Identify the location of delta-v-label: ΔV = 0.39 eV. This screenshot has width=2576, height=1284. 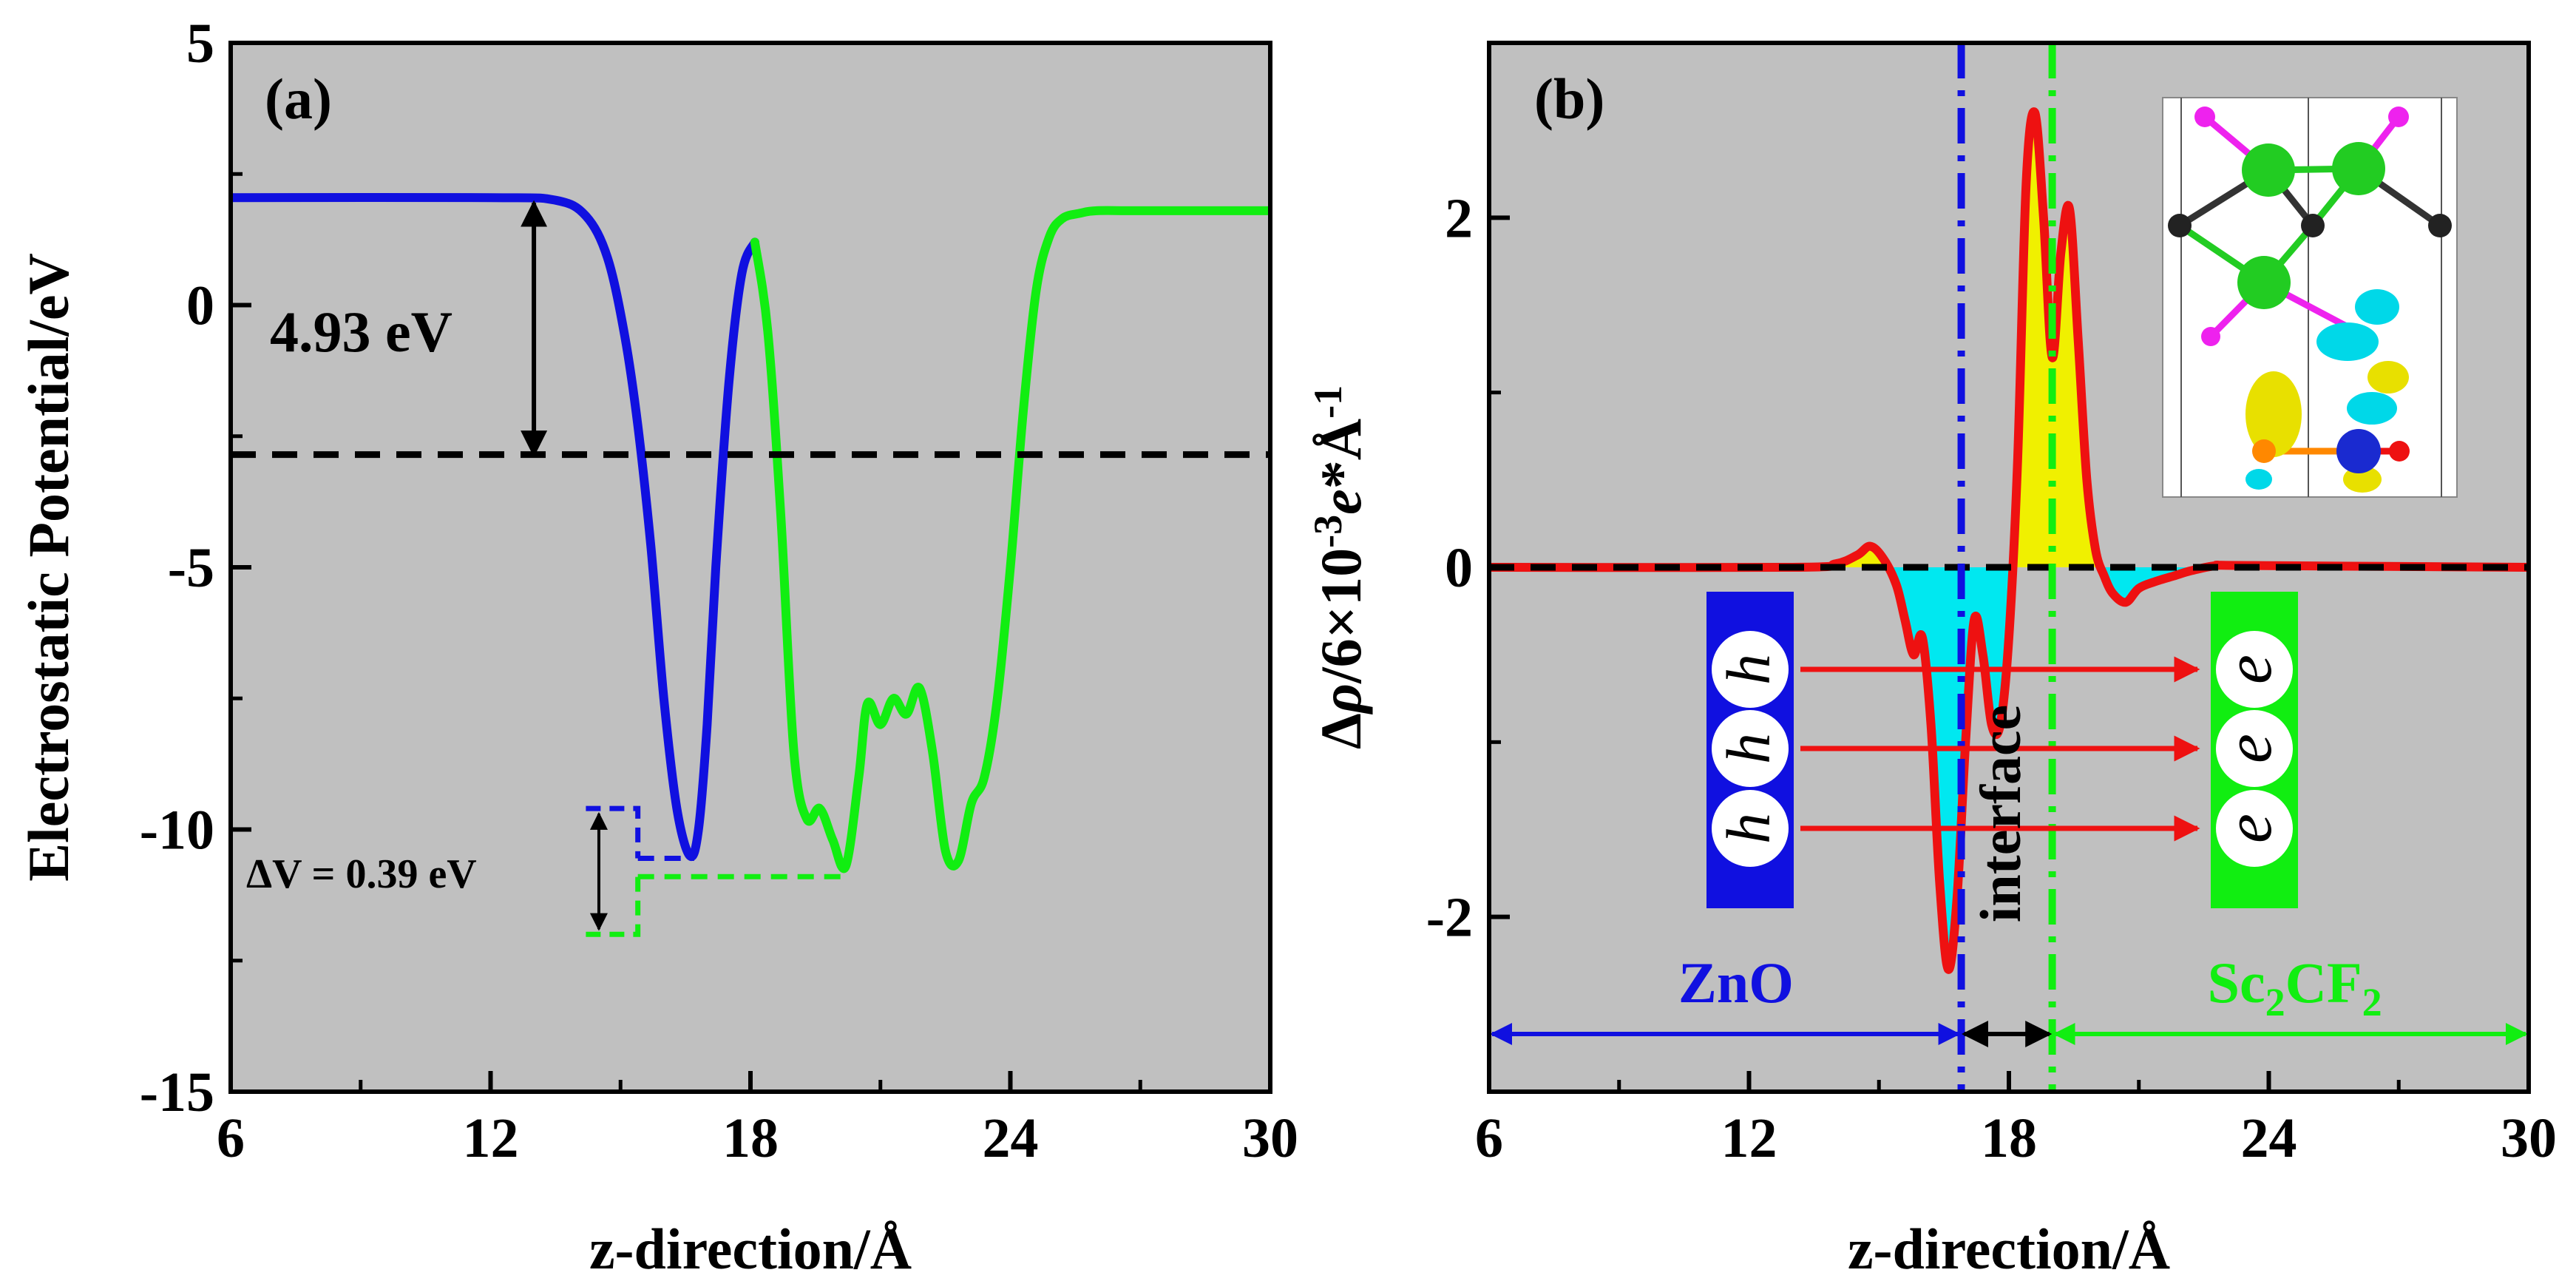
(361, 874).